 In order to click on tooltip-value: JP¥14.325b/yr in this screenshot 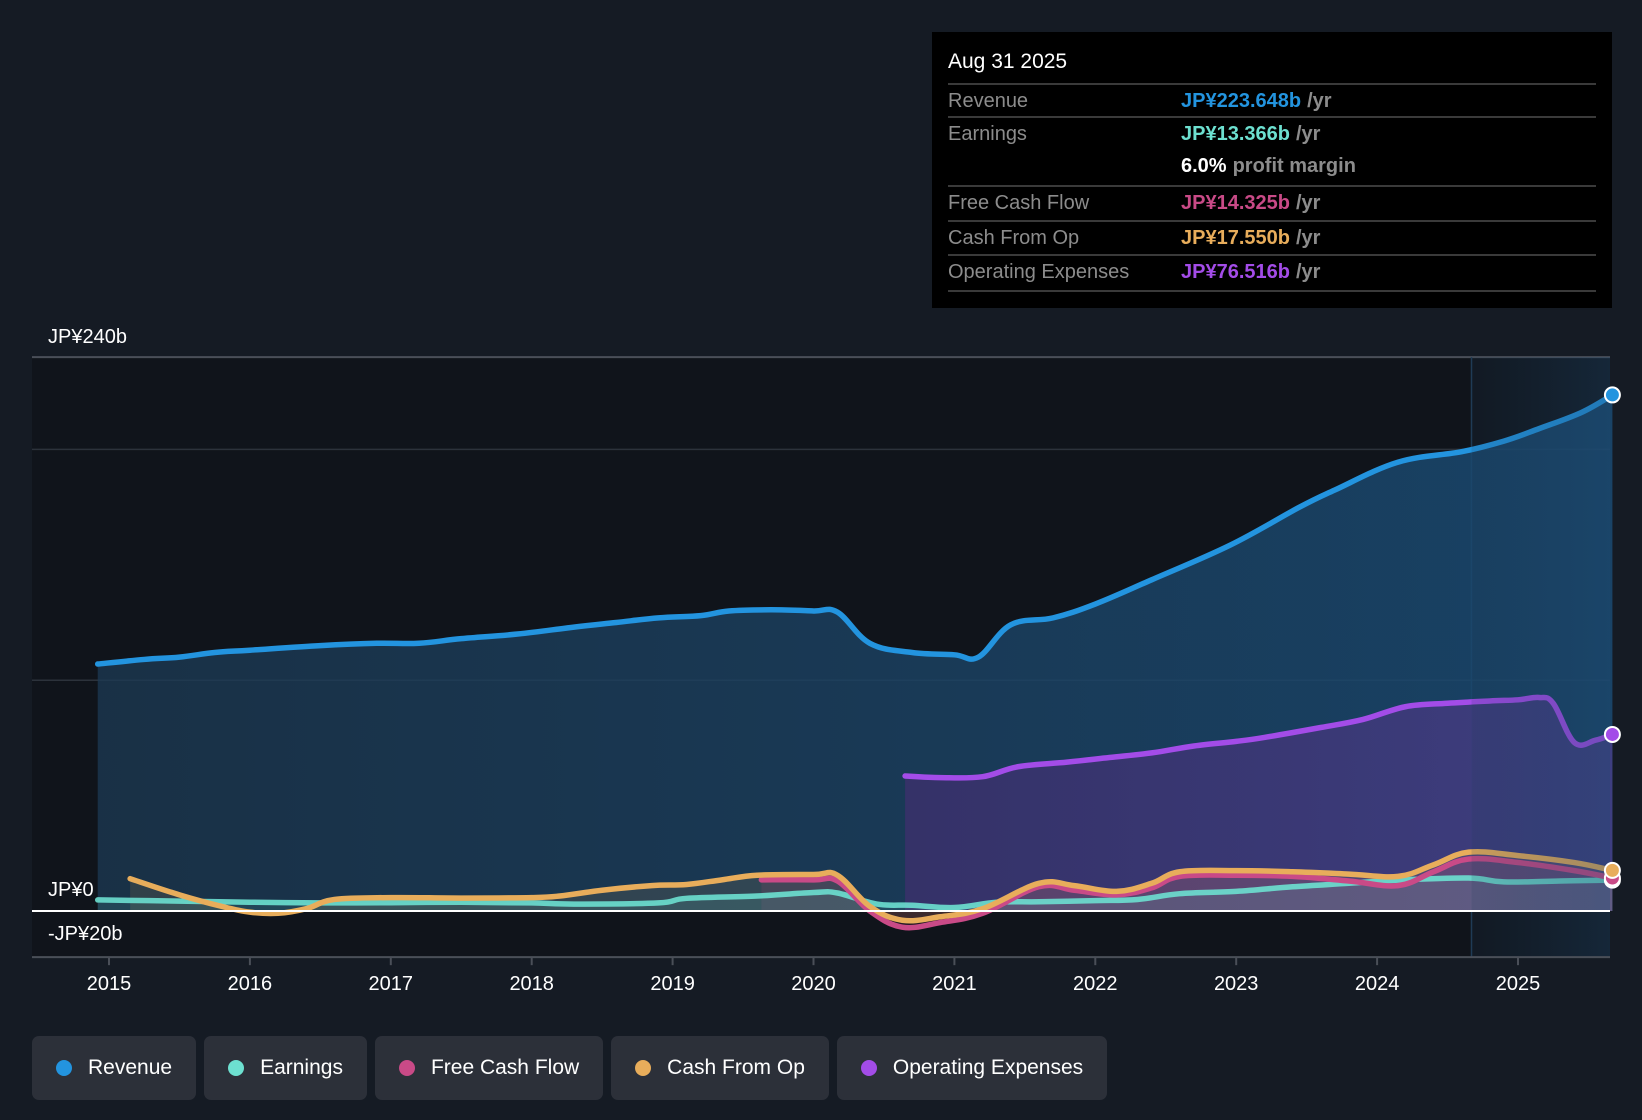, I will do `click(1250, 203)`.